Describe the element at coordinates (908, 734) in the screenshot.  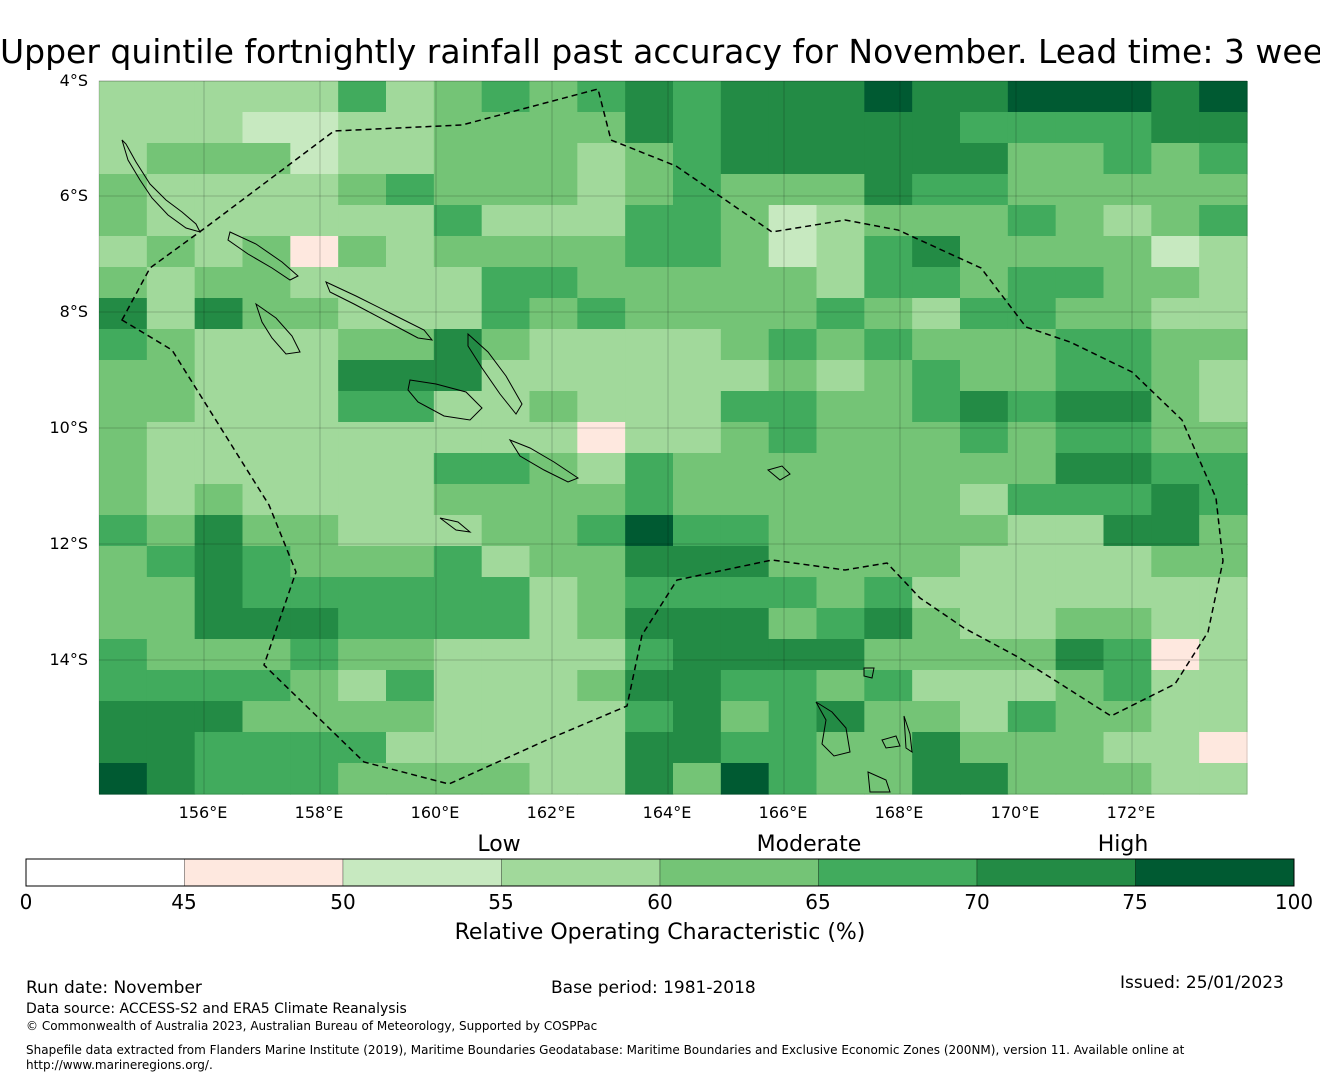
I see `pentecost-island` at that location.